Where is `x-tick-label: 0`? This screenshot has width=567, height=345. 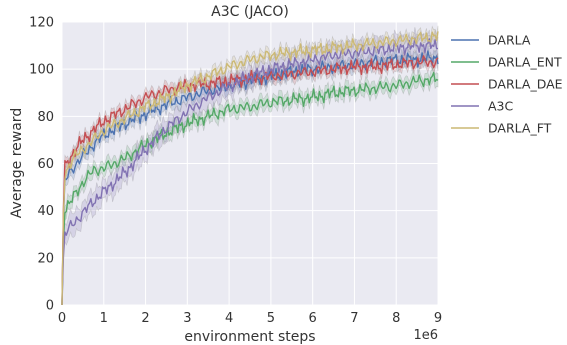 x-tick-label: 0 is located at coordinates (62, 318).